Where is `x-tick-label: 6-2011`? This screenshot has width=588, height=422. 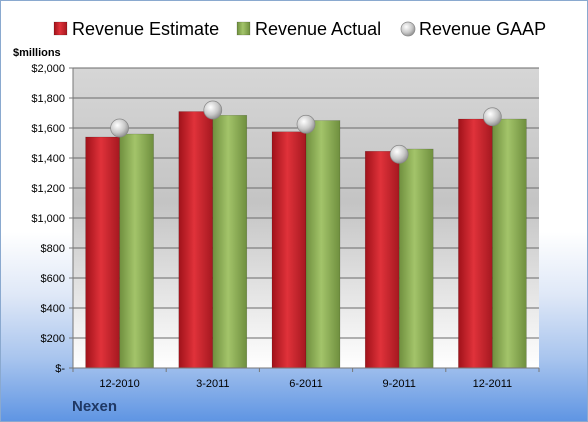
x-tick-label: 6-2011 is located at coordinates (305, 384).